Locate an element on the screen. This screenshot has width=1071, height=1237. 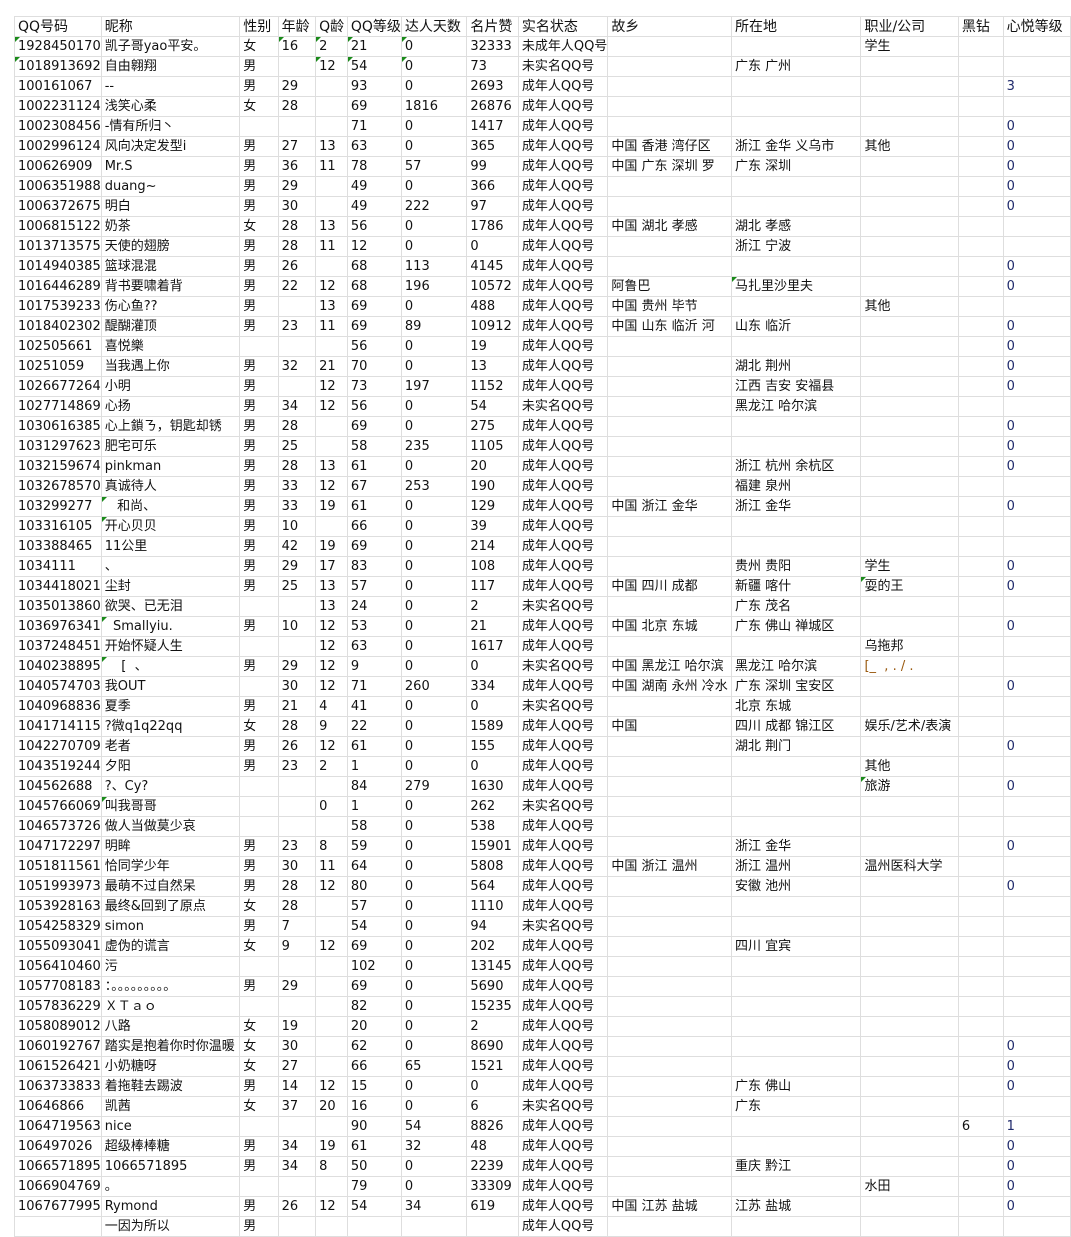
cell-nickname: 小明 is located at coordinates (170, 386).